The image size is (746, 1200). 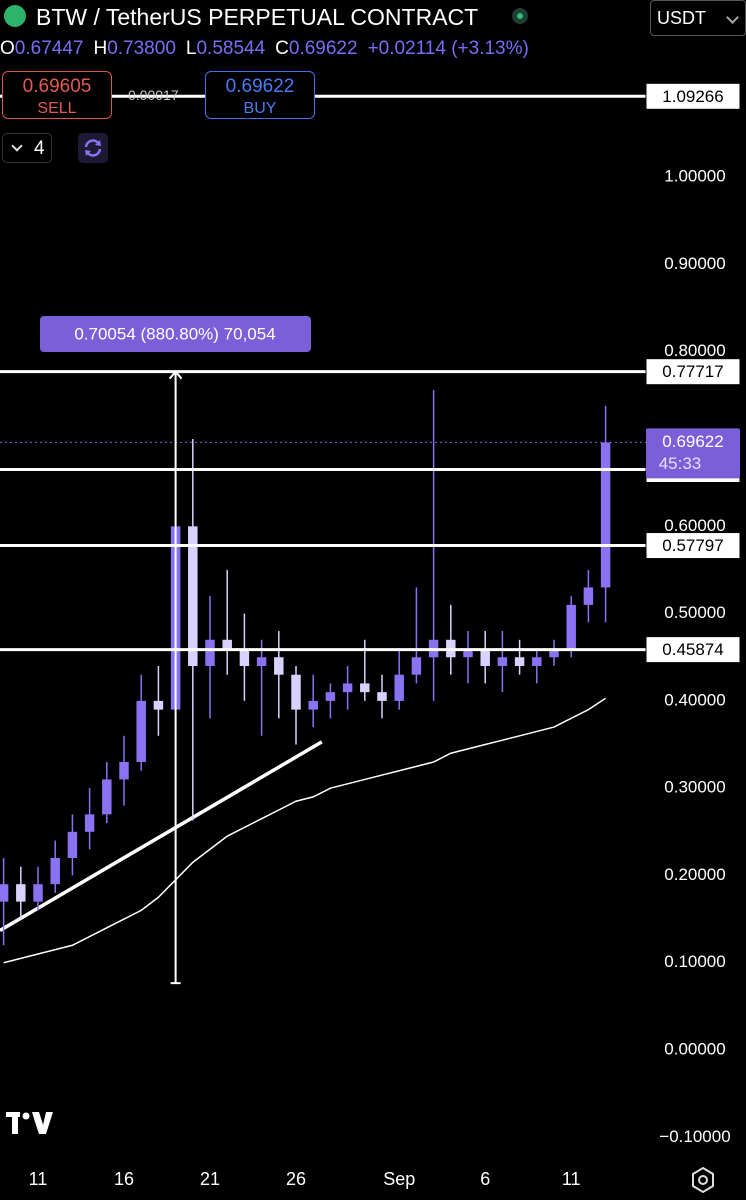 I want to click on measure-label: 0.70054 (880.80%) 70,054, so click(x=174, y=333).